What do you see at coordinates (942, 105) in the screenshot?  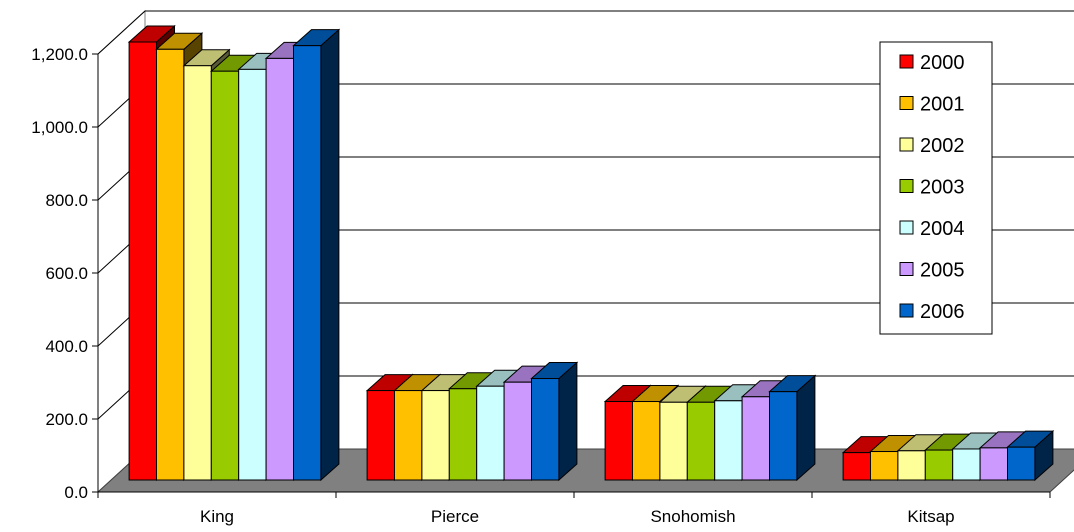 I see `legend-label: 2001` at bounding box center [942, 105].